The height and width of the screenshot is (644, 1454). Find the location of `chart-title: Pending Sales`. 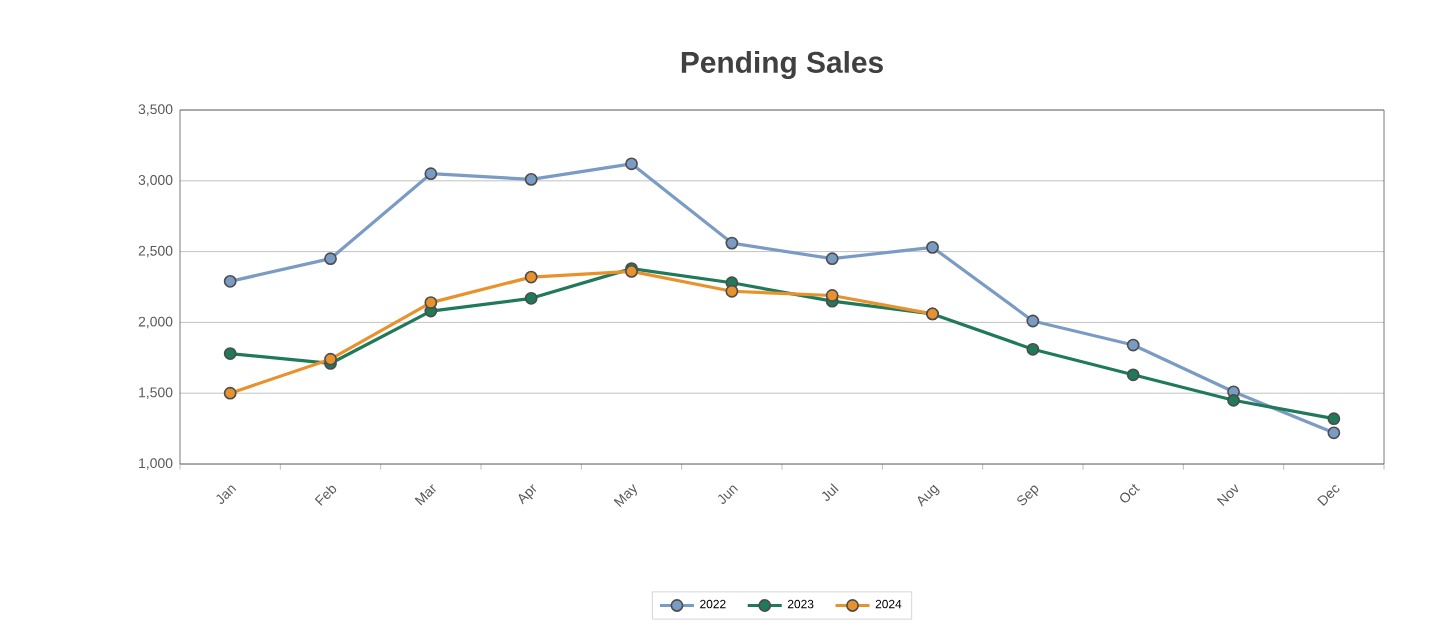

chart-title: Pending Sales is located at coordinates (782, 65).